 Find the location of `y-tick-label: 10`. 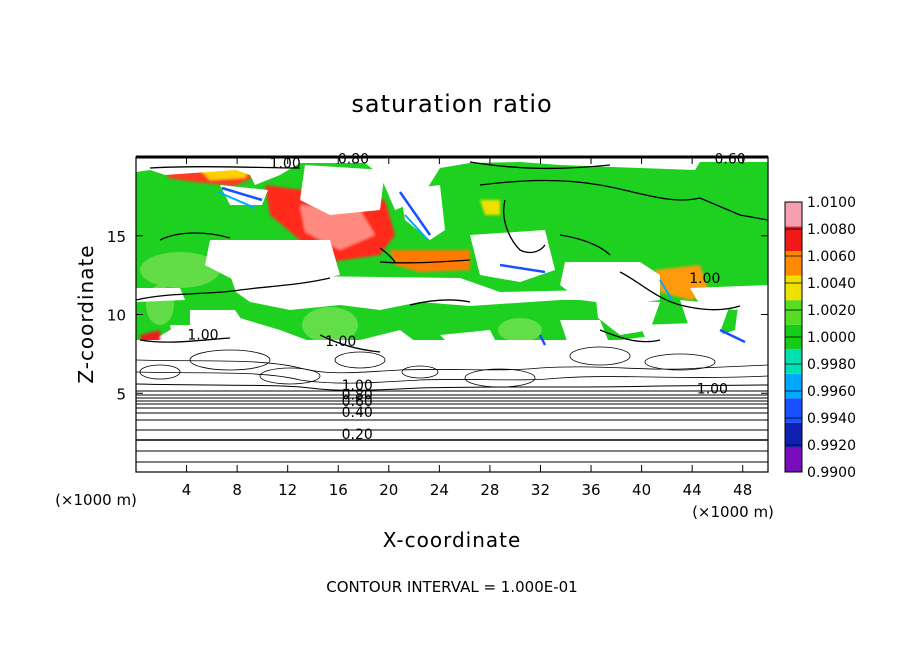

y-tick-label: 10 is located at coordinates (116, 316).